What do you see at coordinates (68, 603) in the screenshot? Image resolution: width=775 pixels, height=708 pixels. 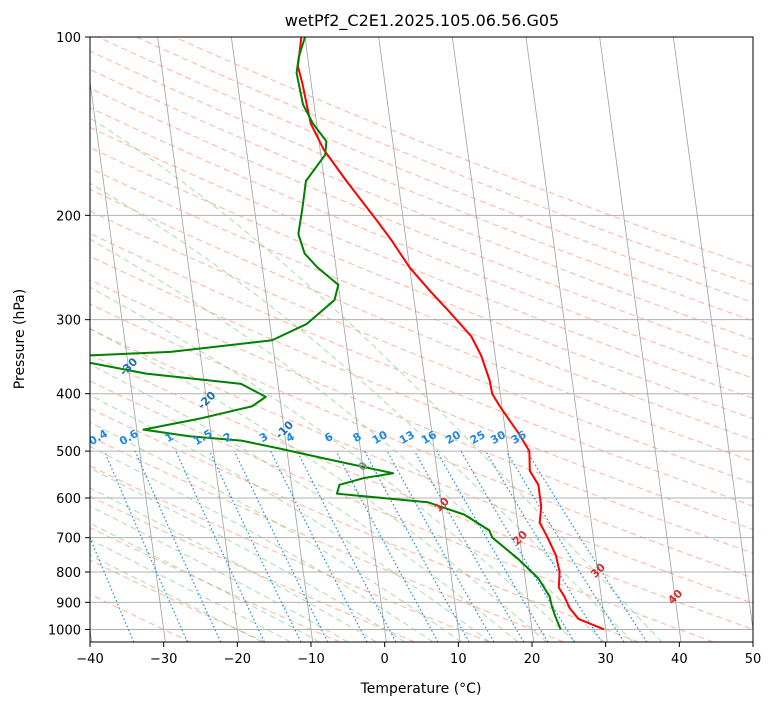 I see `y-tick-label: 900` at bounding box center [68, 603].